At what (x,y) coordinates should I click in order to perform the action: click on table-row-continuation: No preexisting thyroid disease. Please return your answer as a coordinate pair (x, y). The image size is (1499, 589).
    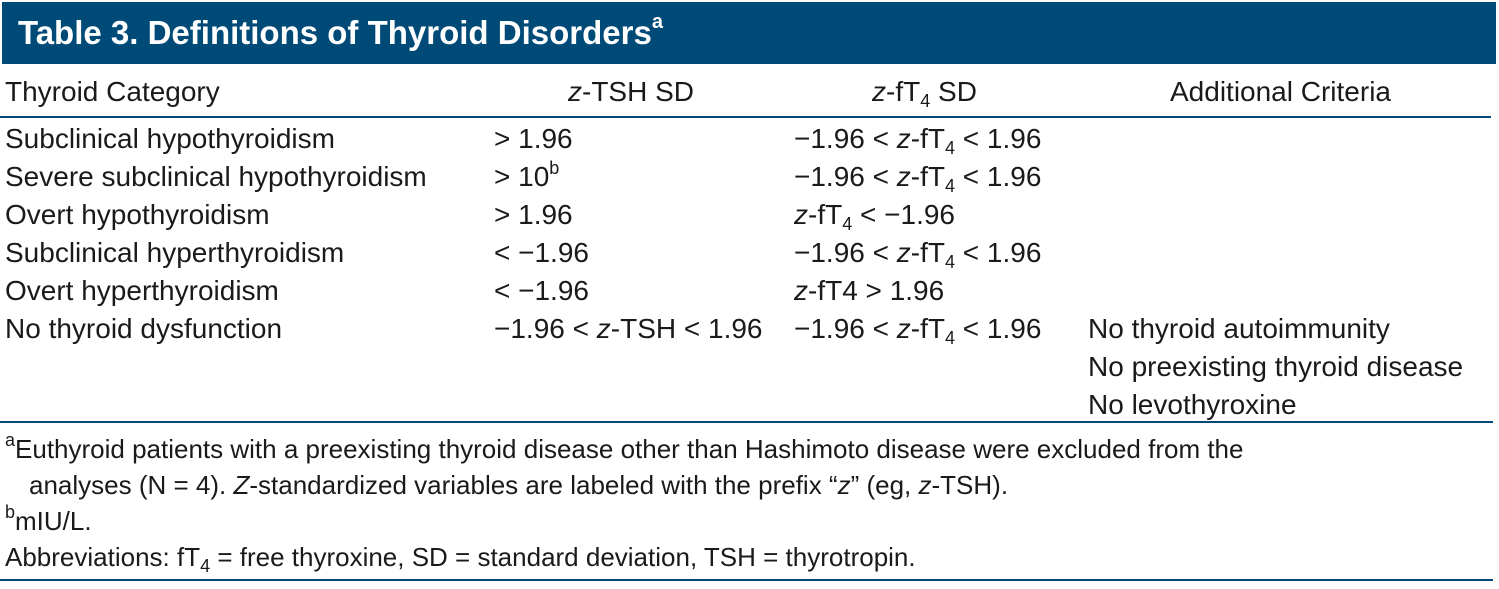
    Looking at the image, I should click on (749, 367).